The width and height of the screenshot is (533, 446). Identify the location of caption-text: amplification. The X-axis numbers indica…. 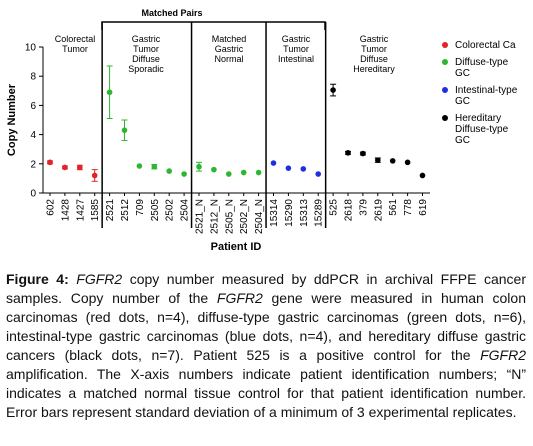
(266, 393).